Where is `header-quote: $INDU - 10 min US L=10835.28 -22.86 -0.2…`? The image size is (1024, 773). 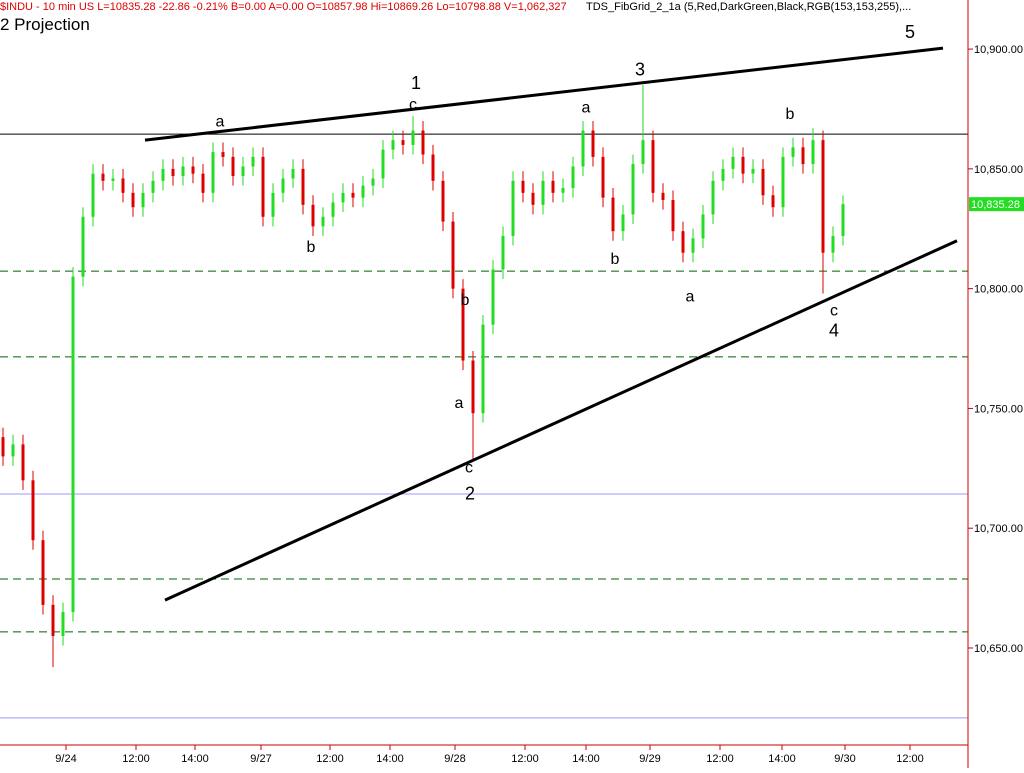
header-quote: $INDU - 10 min US L=10835.28 -22.86 -0.2… is located at coordinates (283, 7).